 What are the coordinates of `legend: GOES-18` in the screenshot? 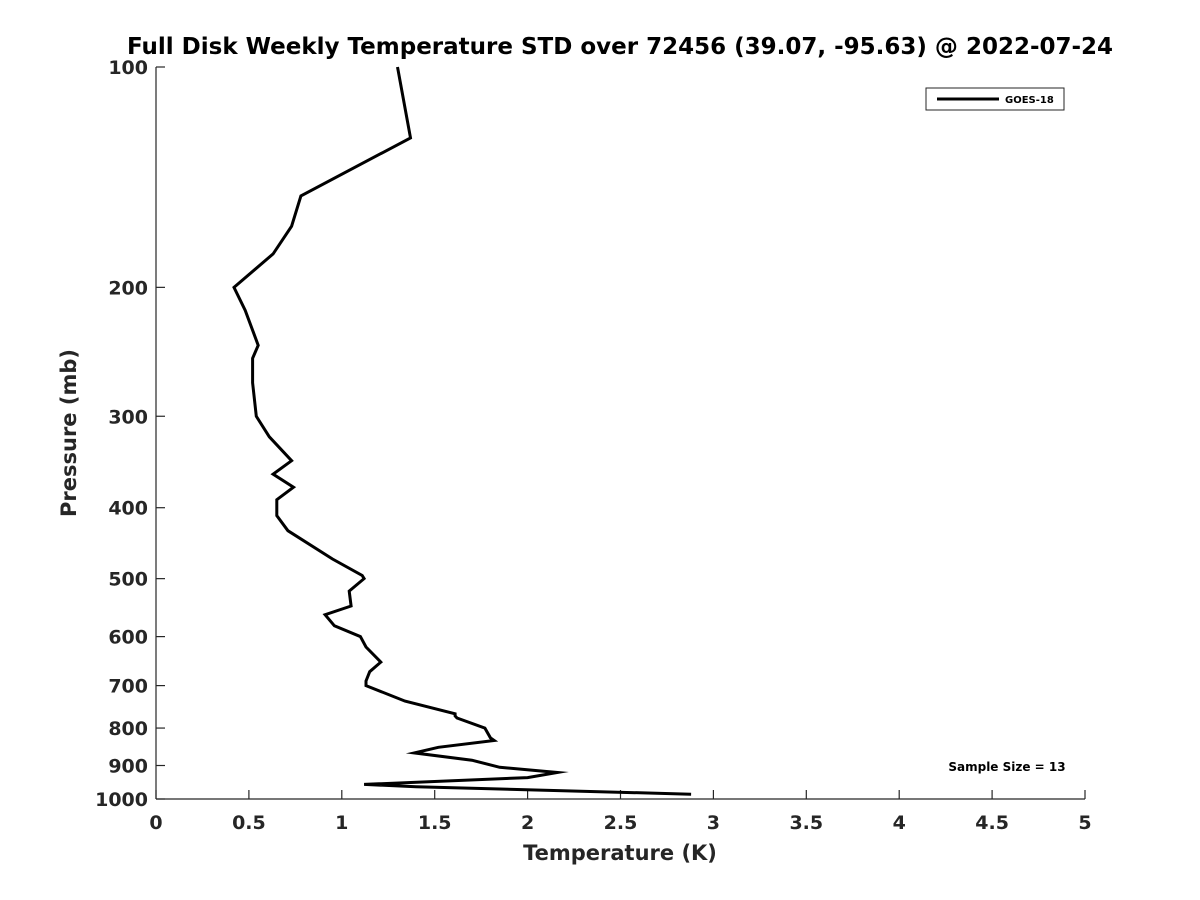 It's located at (995, 99).